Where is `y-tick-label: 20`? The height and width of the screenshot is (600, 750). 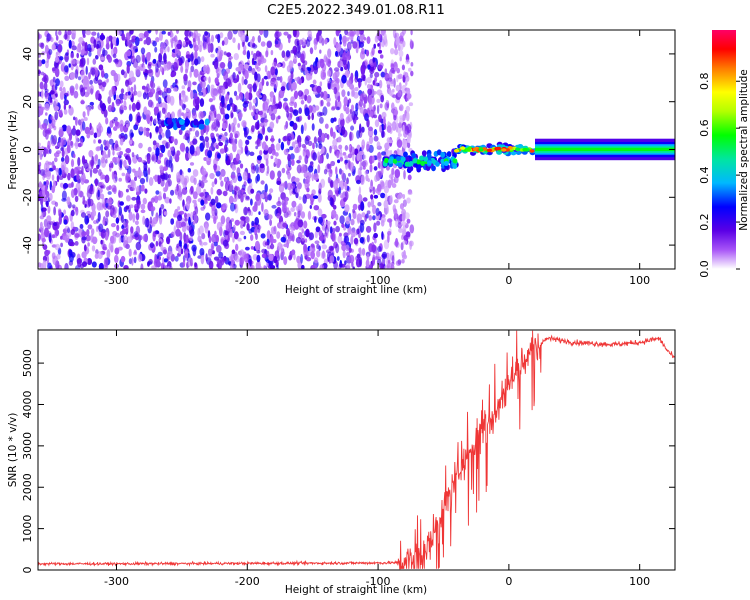
y-tick-label: 20 is located at coordinates (27, 102).